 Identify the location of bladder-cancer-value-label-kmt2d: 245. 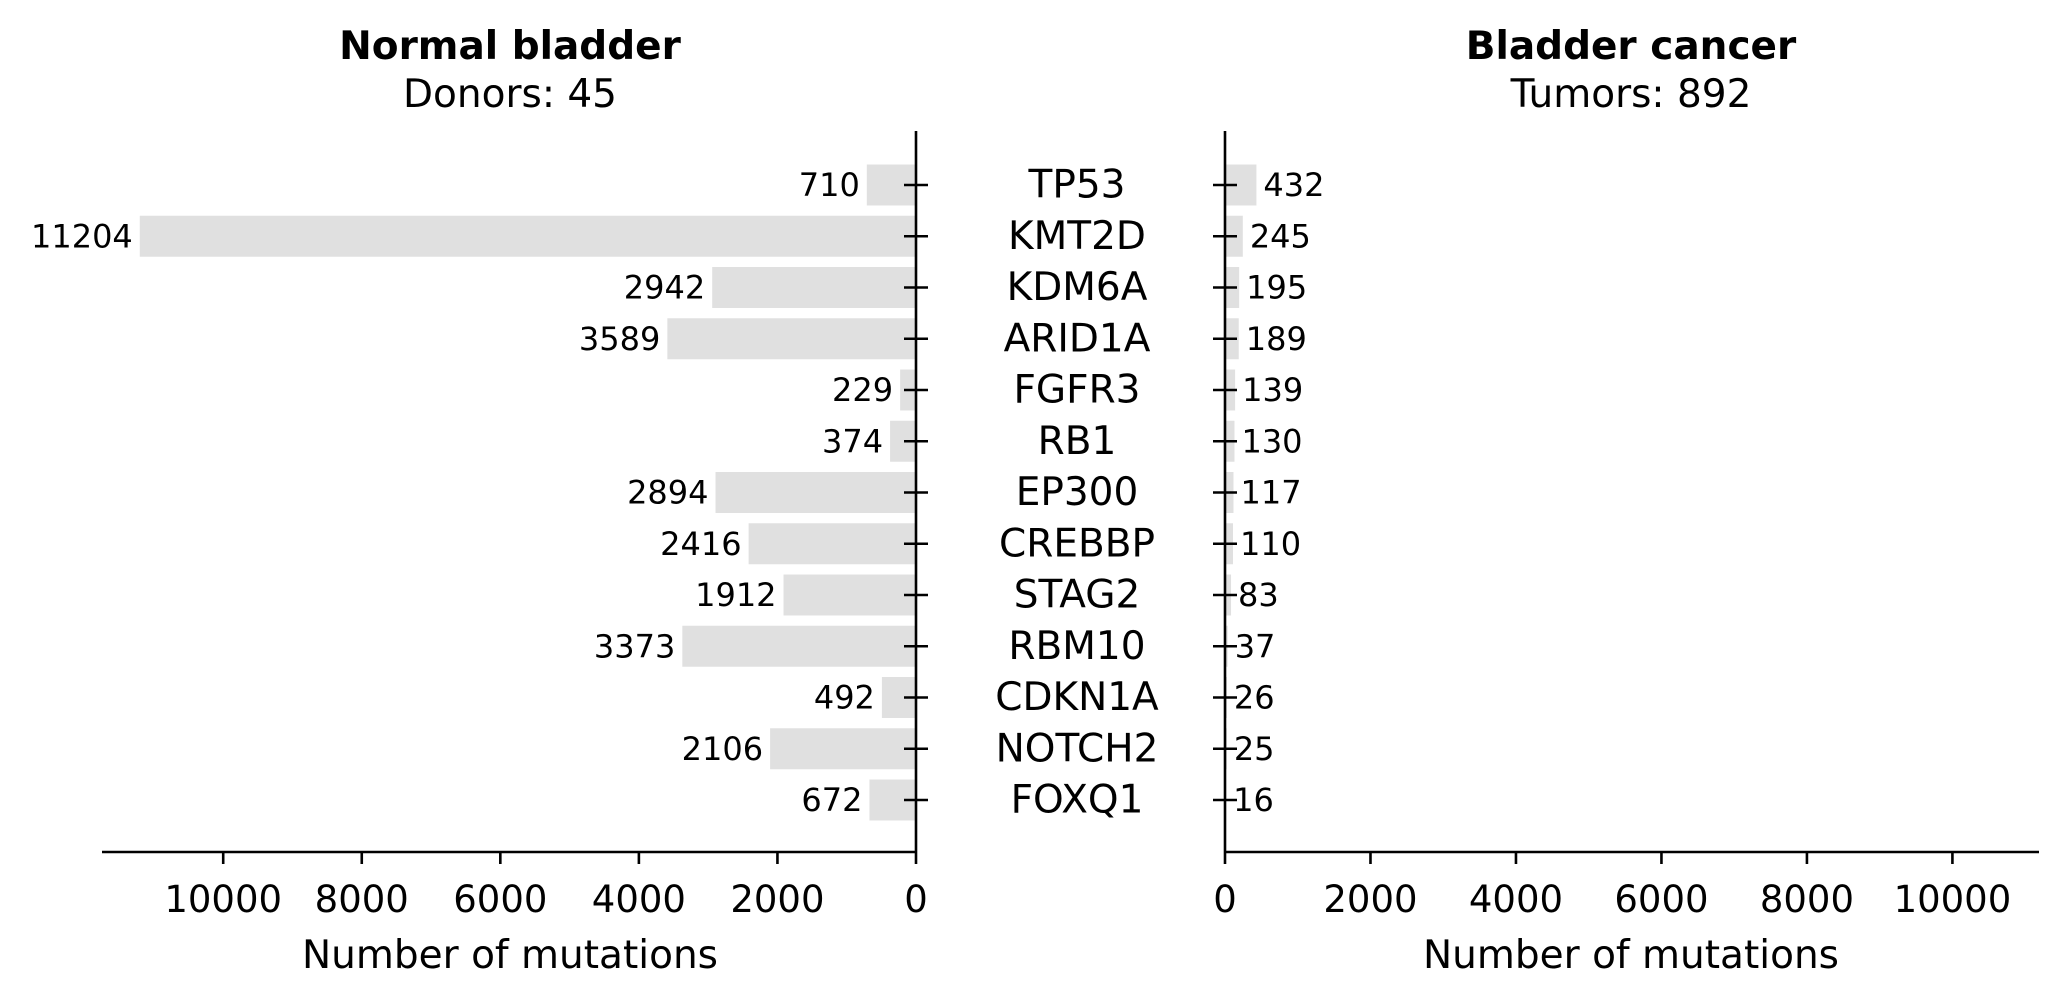
(1280, 236).